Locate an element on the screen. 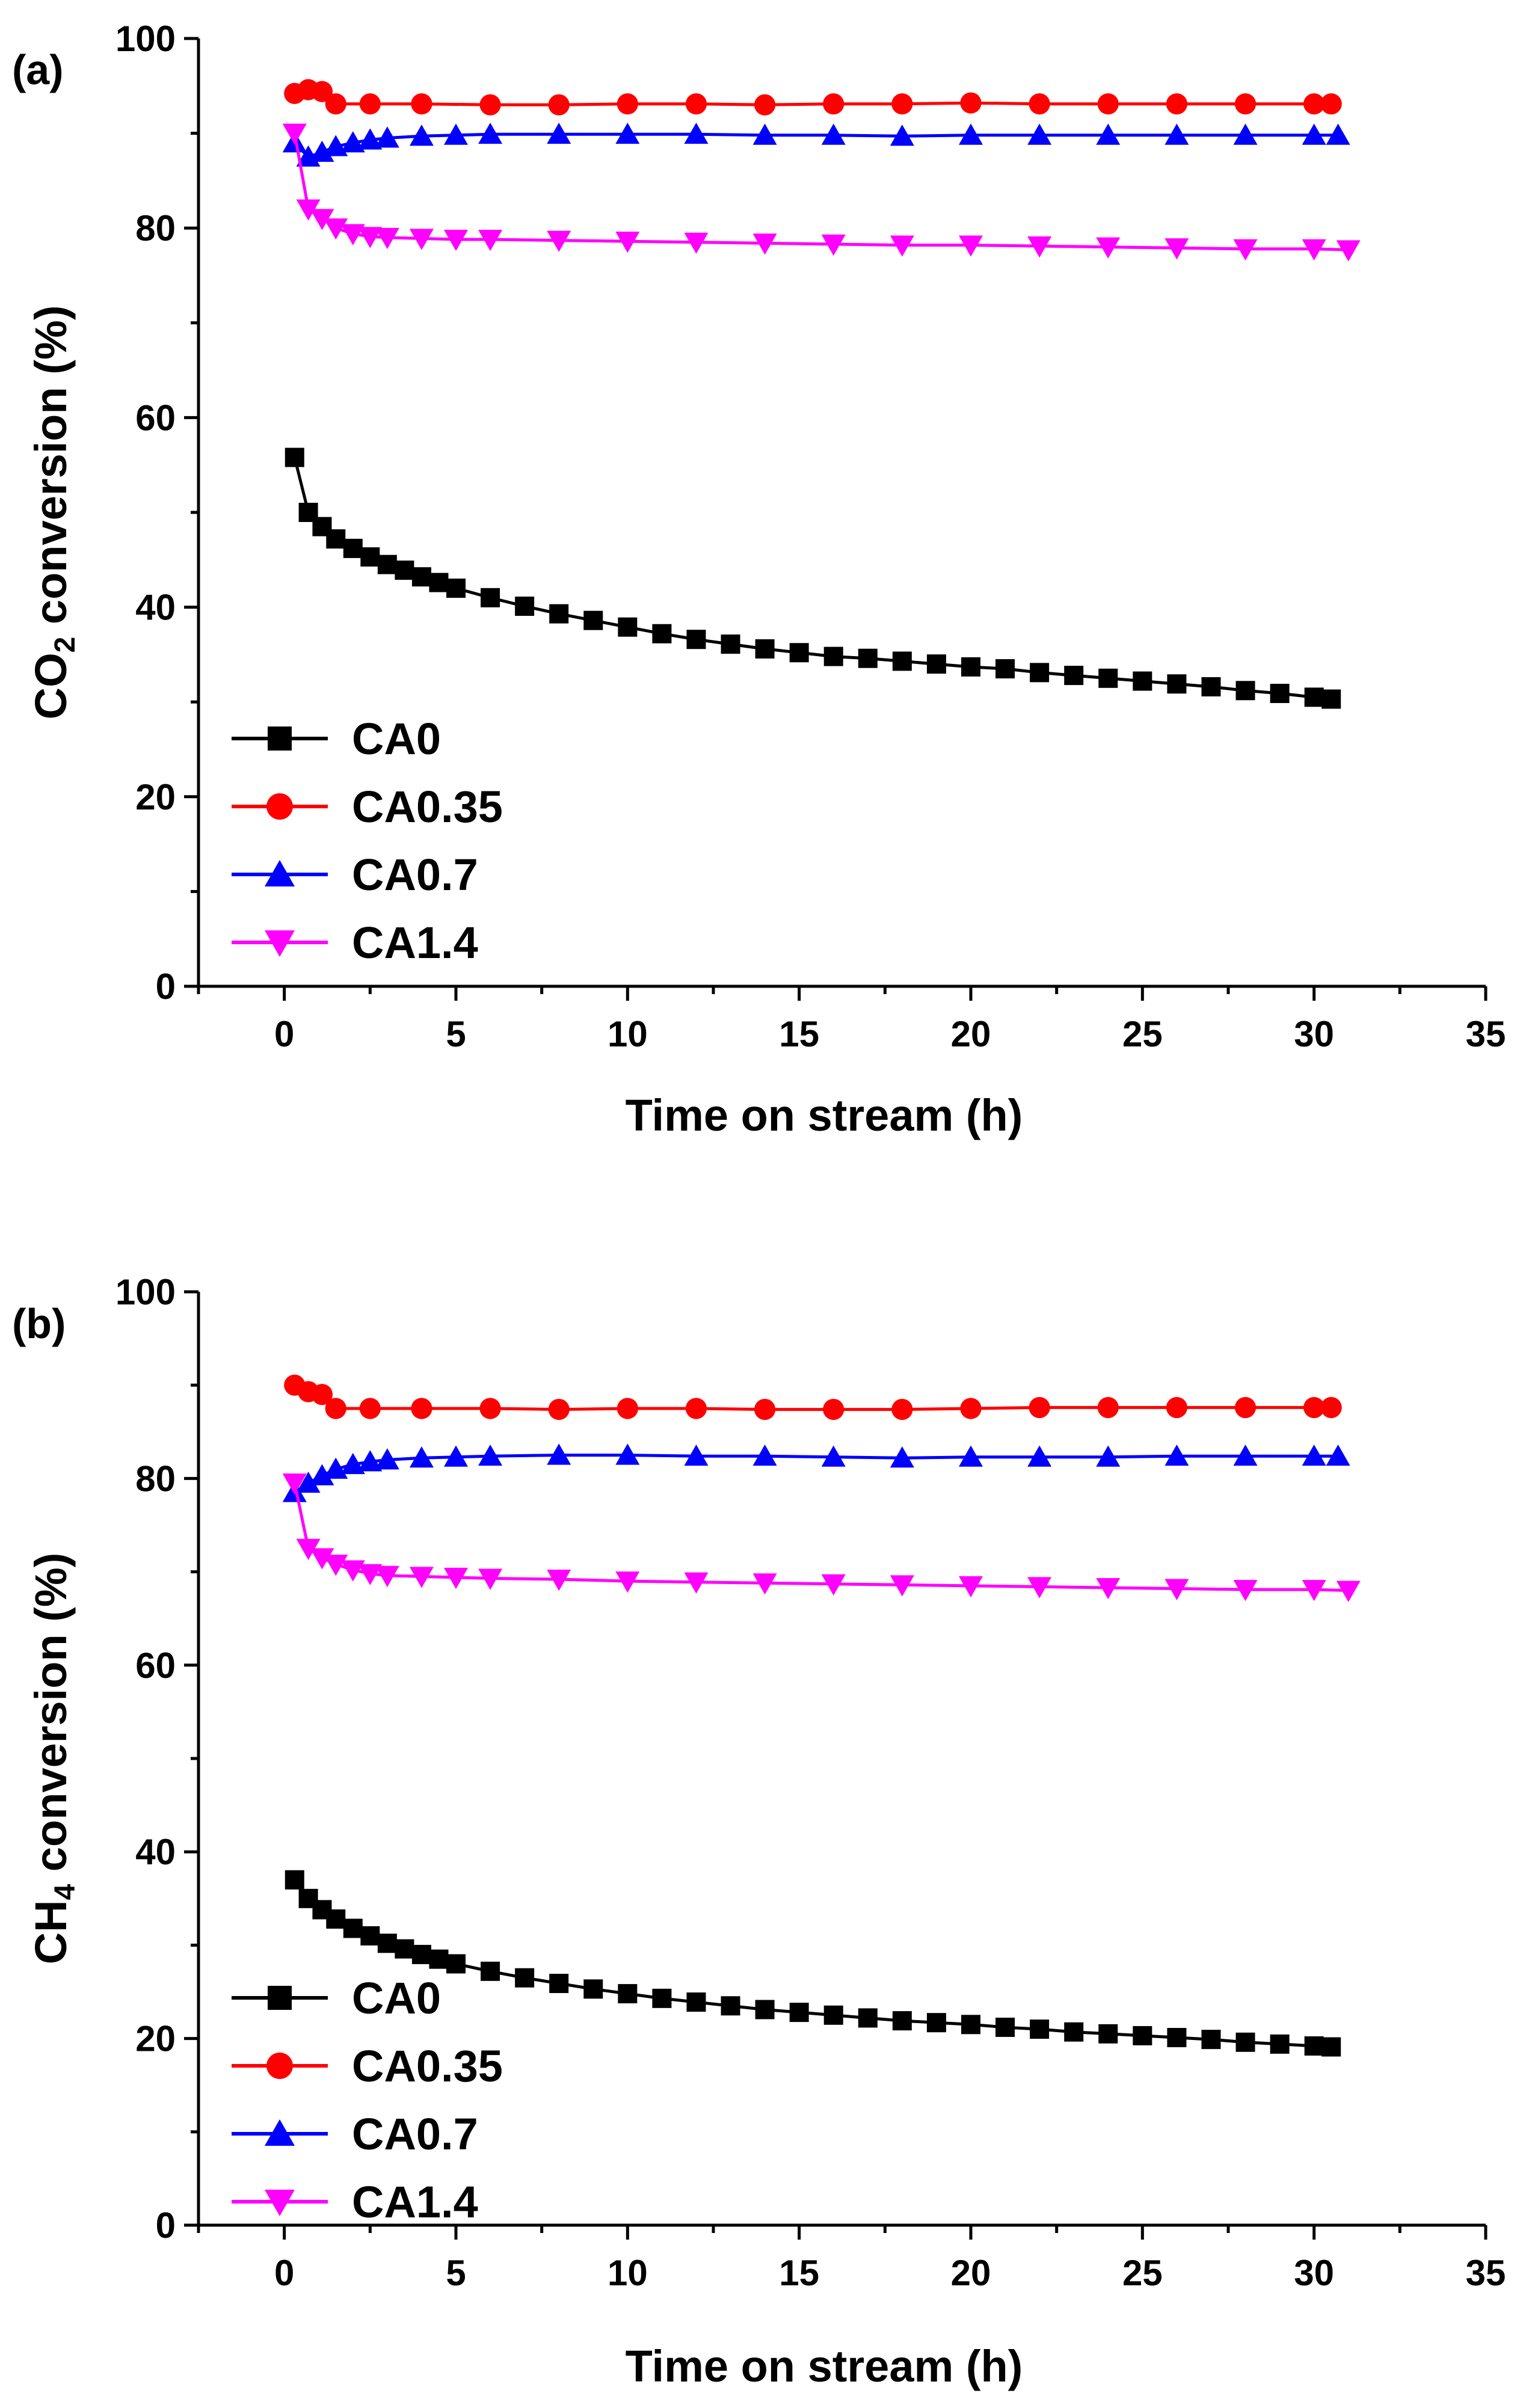 Image resolution: width=1529 pixels, height=2408 pixels. y-tick-label: 80 is located at coordinates (155, 228).